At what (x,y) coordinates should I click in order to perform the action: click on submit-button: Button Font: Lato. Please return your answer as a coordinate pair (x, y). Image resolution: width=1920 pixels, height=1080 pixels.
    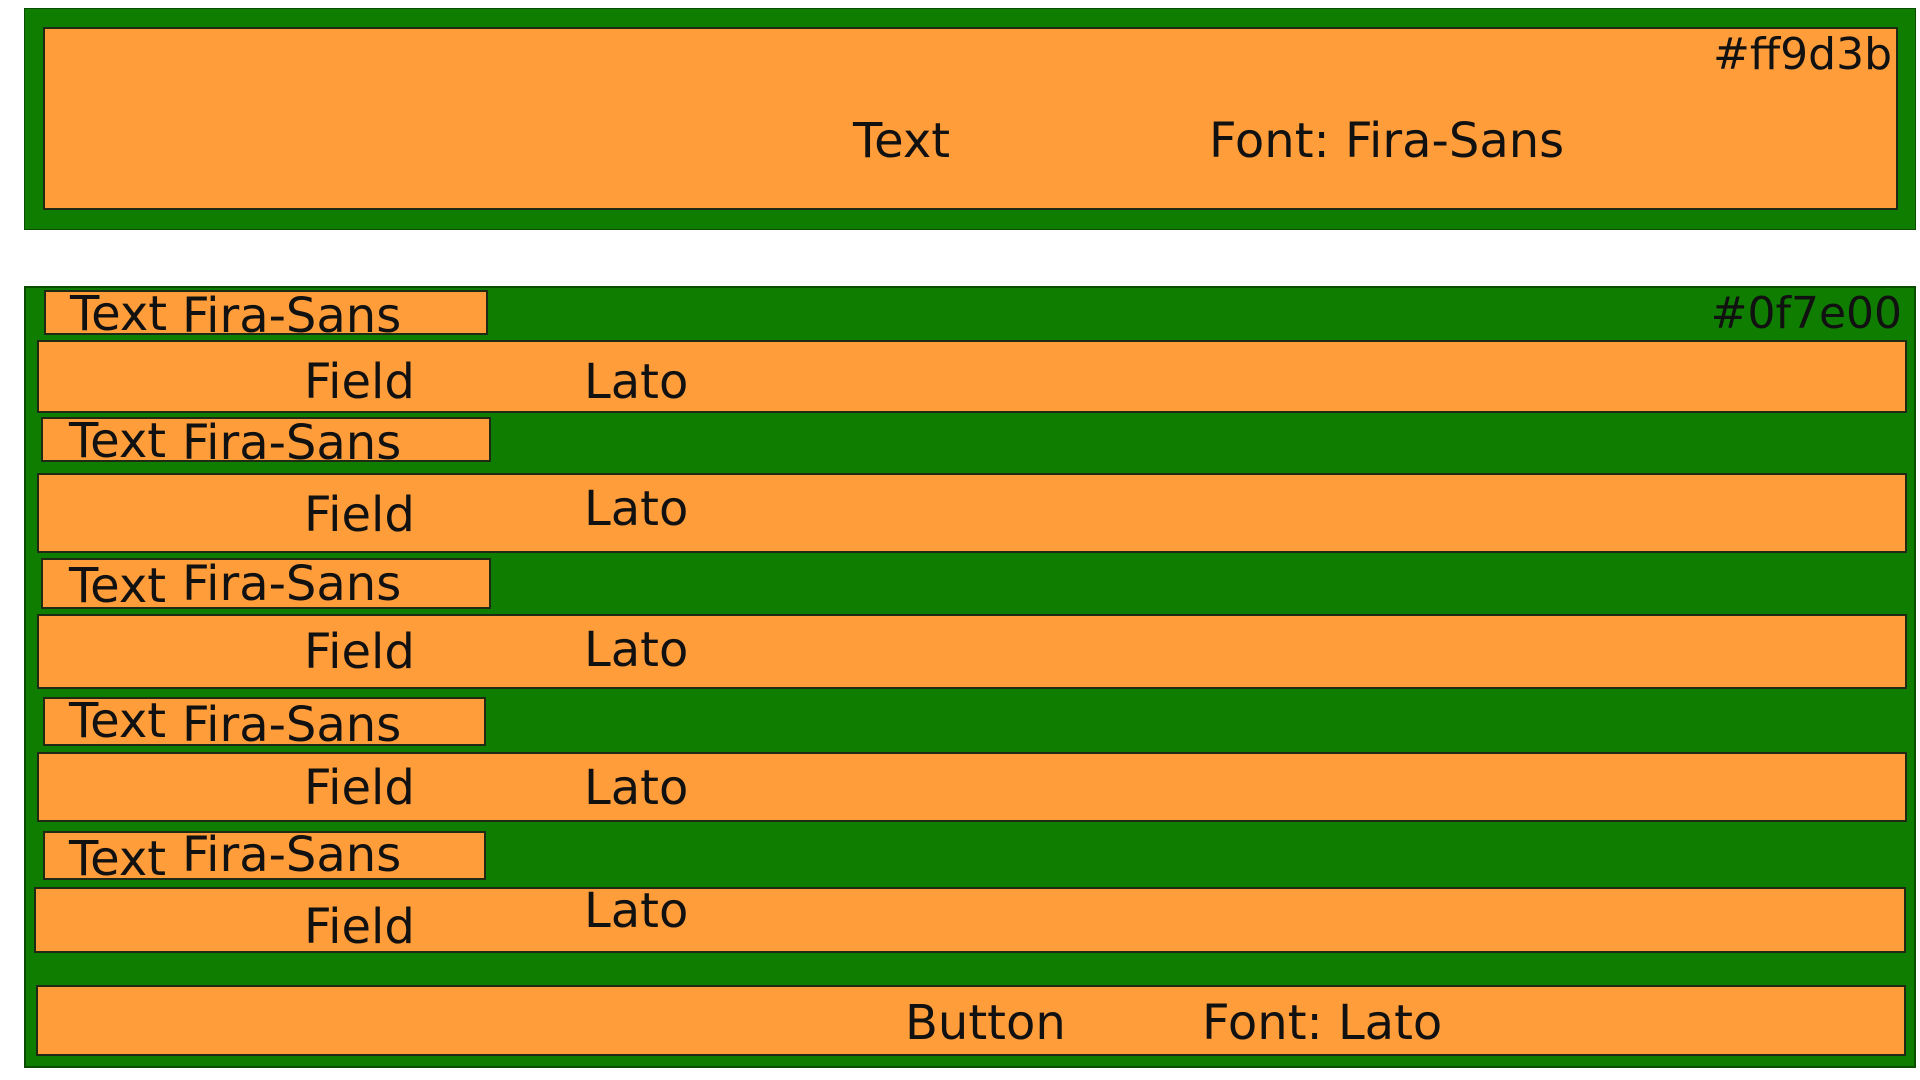
    Looking at the image, I should click on (971, 1020).